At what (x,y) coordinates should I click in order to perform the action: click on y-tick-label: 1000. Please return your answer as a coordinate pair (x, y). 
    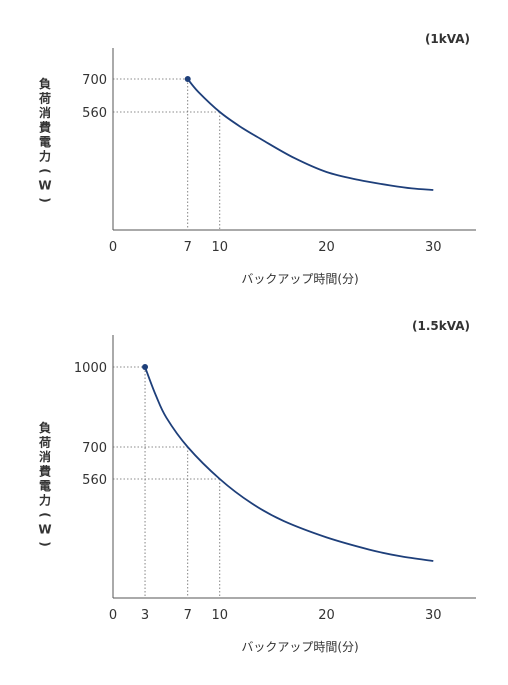
    Looking at the image, I should click on (90, 368).